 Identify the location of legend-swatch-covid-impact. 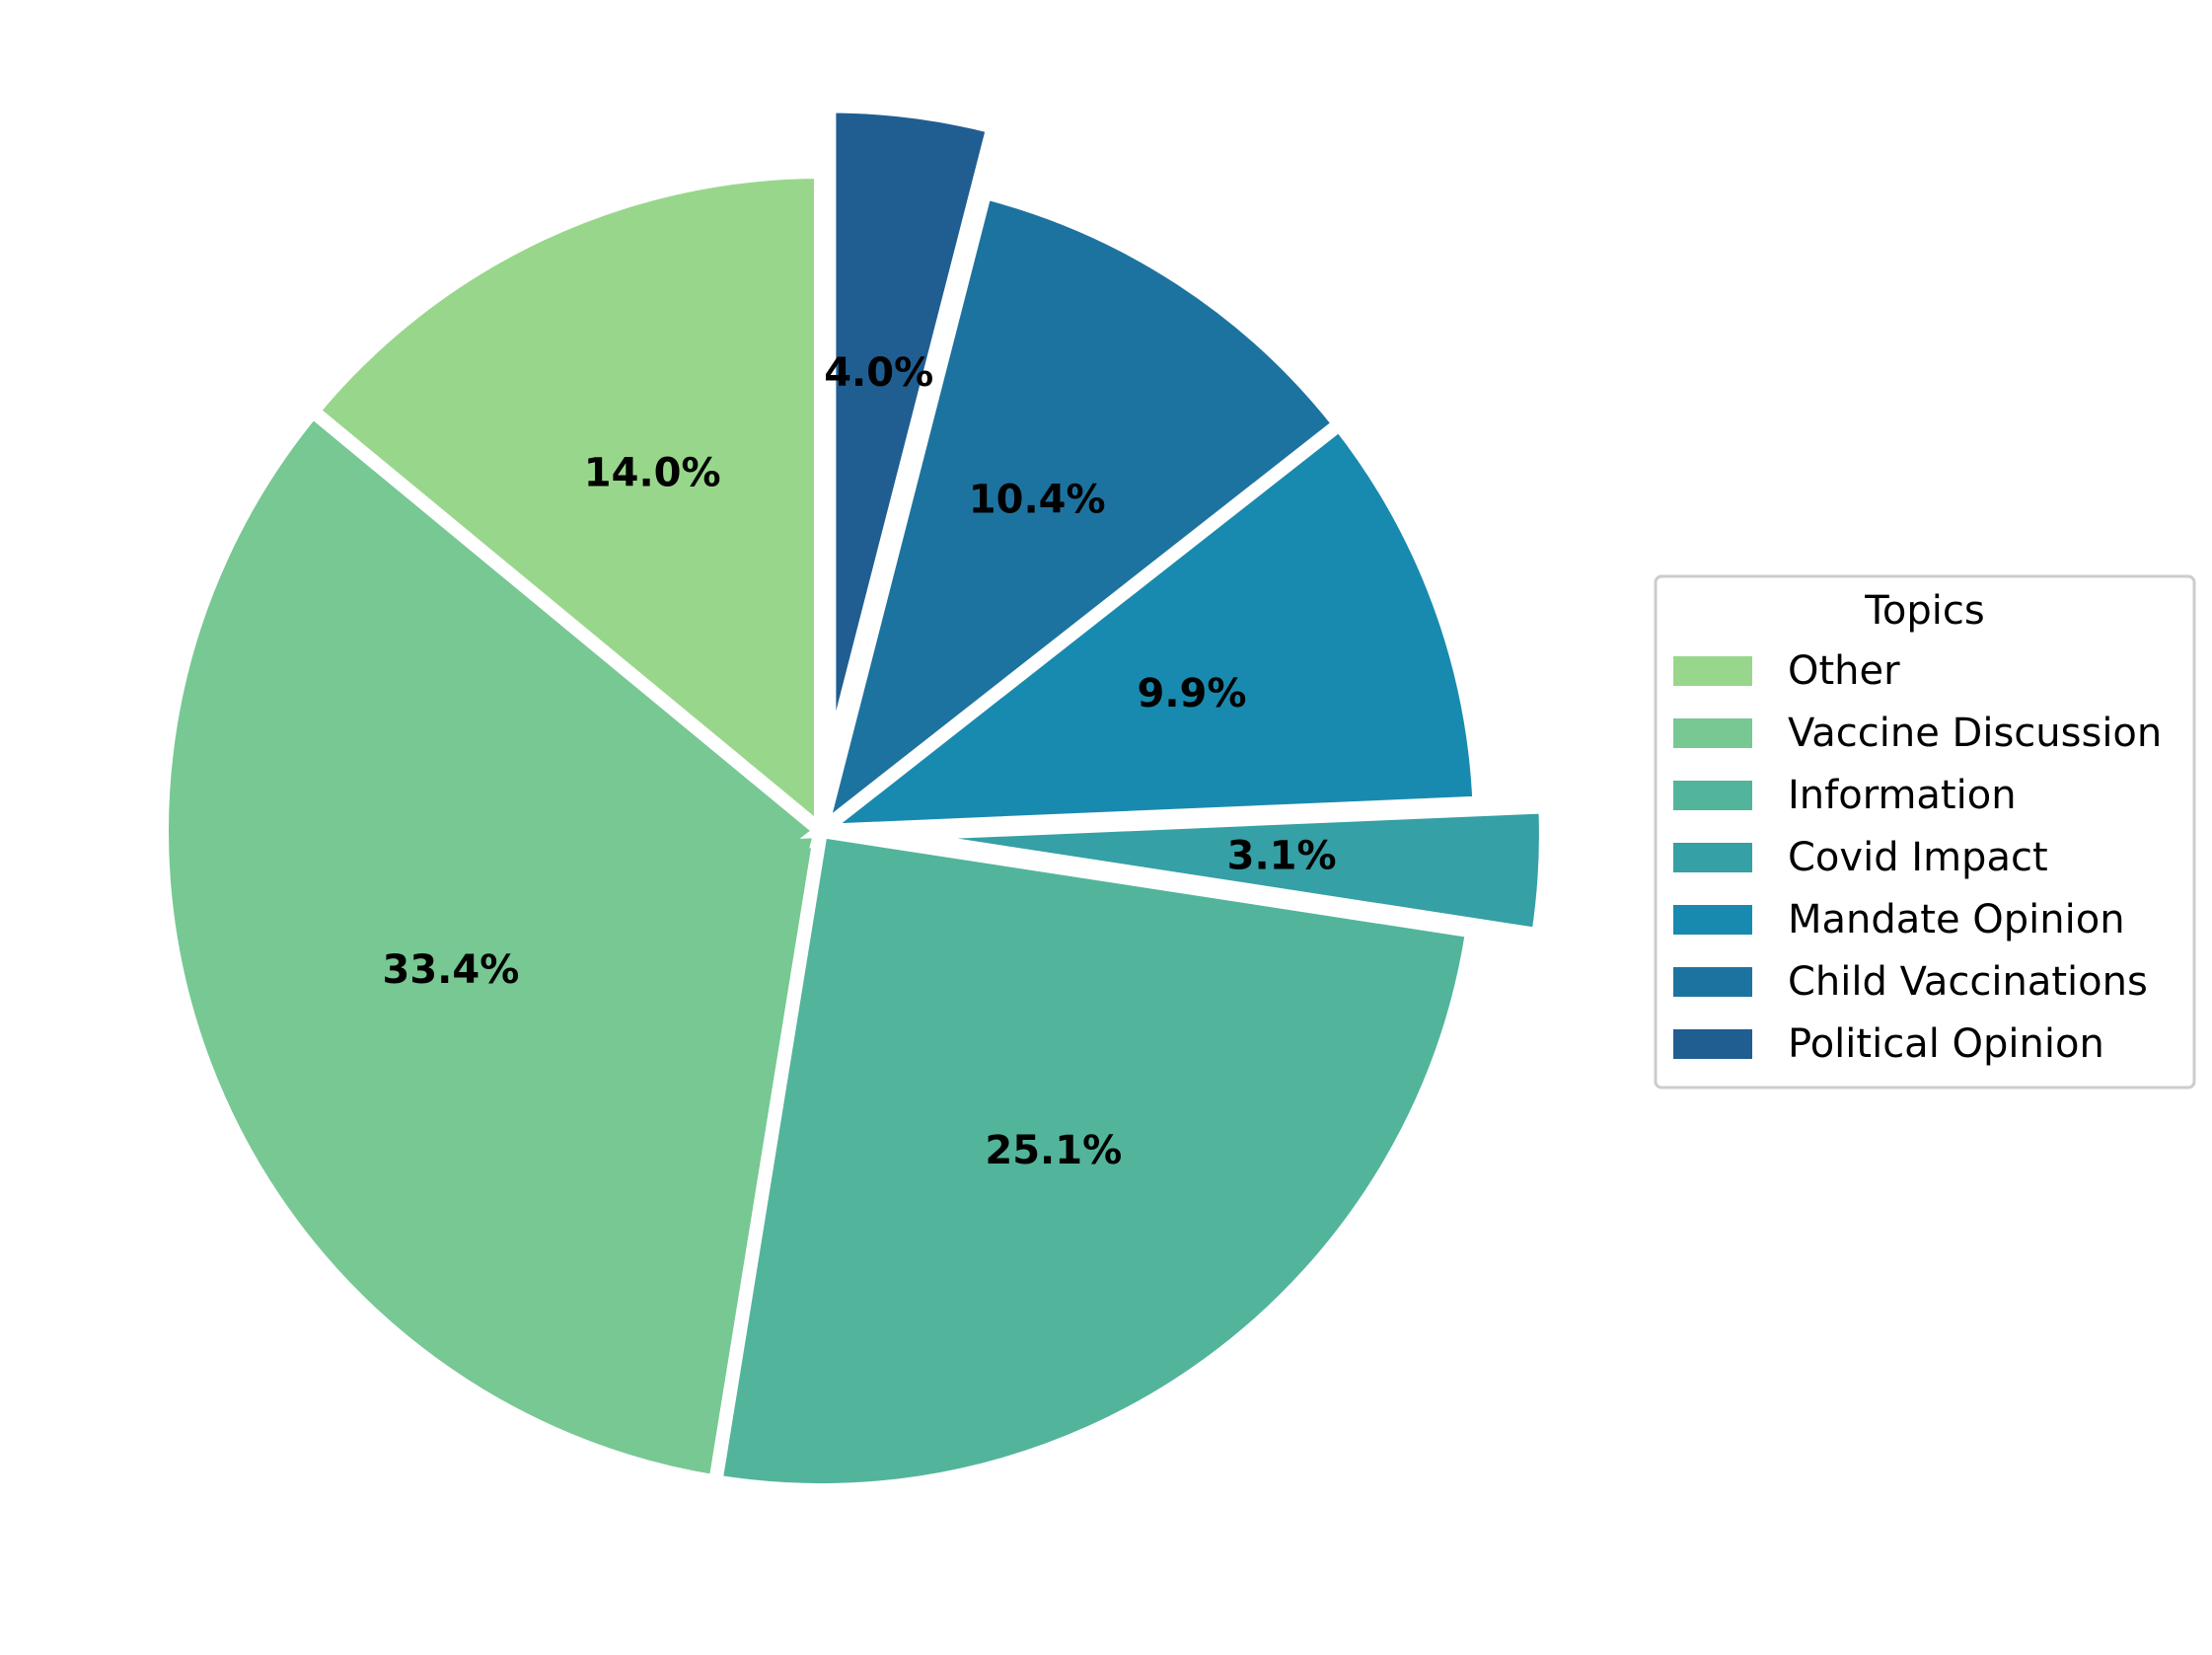
(1712, 857).